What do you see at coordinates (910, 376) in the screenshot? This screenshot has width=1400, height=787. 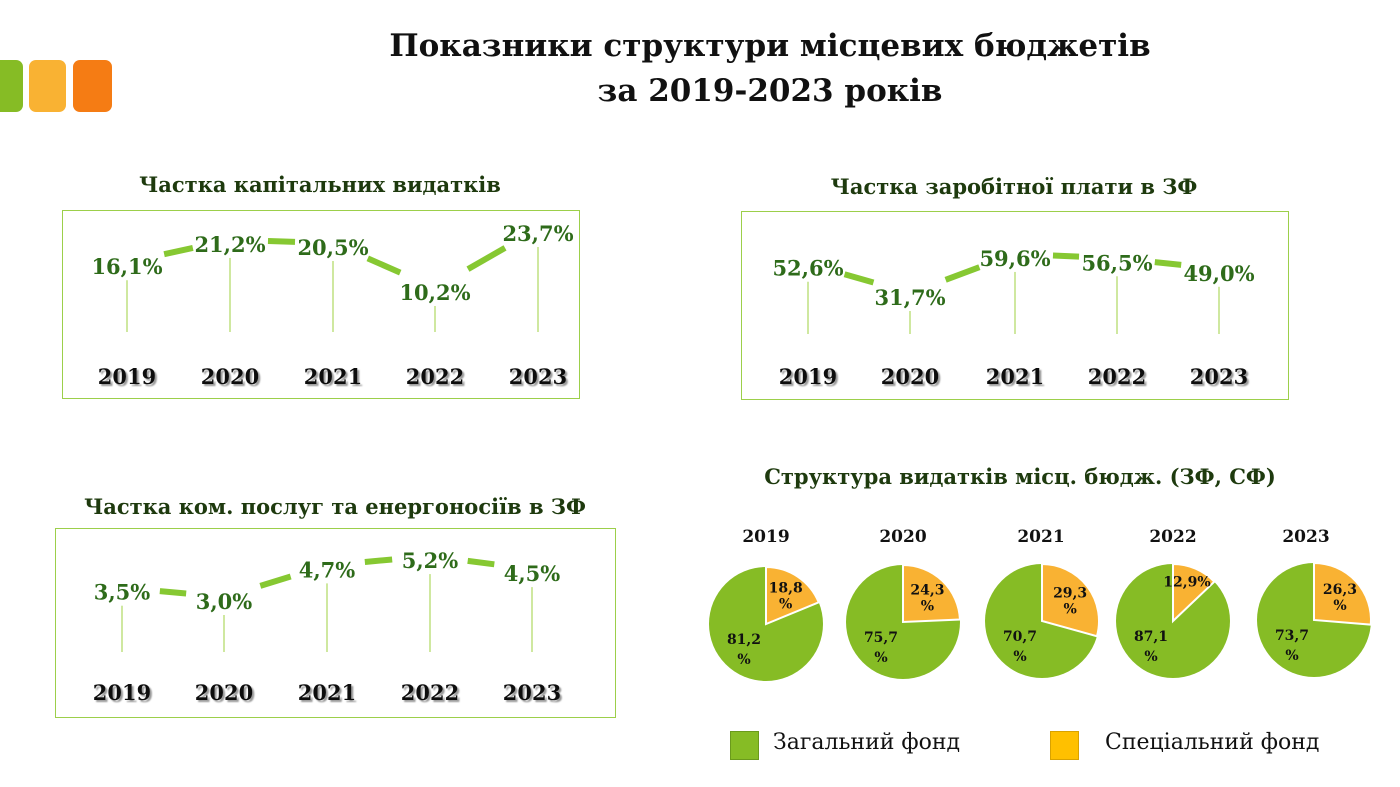 I see `chart2-year-label: 2020` at bounding box center [910, 376].